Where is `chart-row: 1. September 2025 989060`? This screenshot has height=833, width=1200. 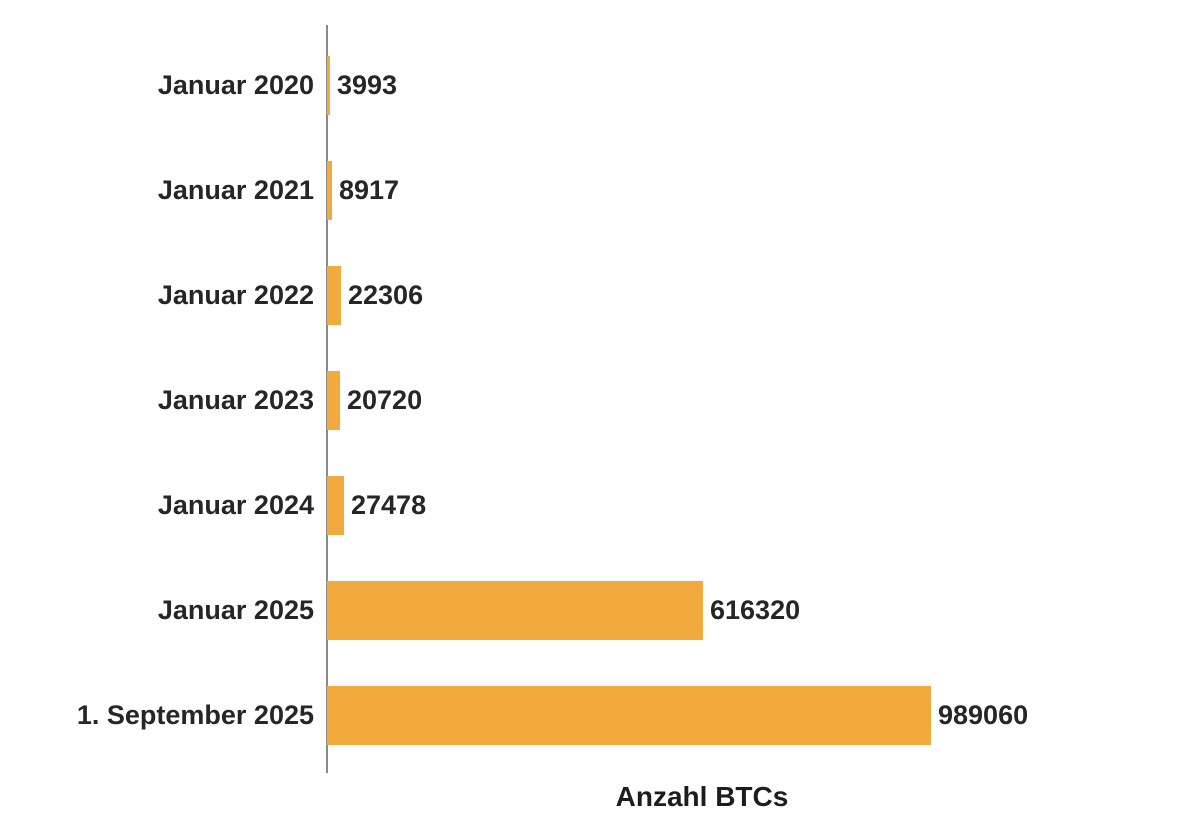 chart-row: 1. September 2025 989060 is located at coordinates (600, 715).